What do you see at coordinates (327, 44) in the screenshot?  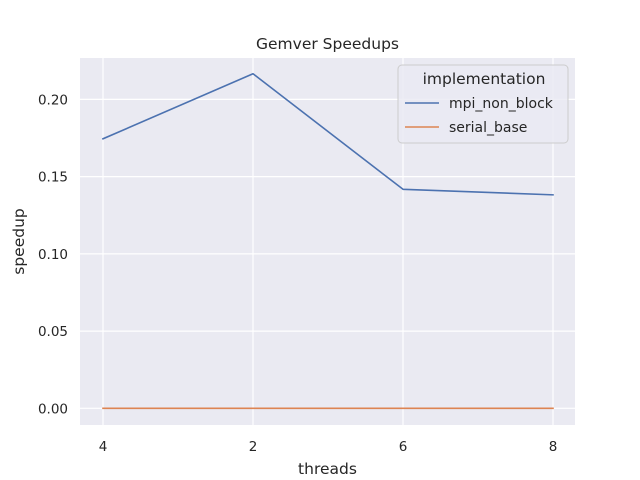 I see `chart-title: Gemver Speedups` at bounding box center [327, 44].